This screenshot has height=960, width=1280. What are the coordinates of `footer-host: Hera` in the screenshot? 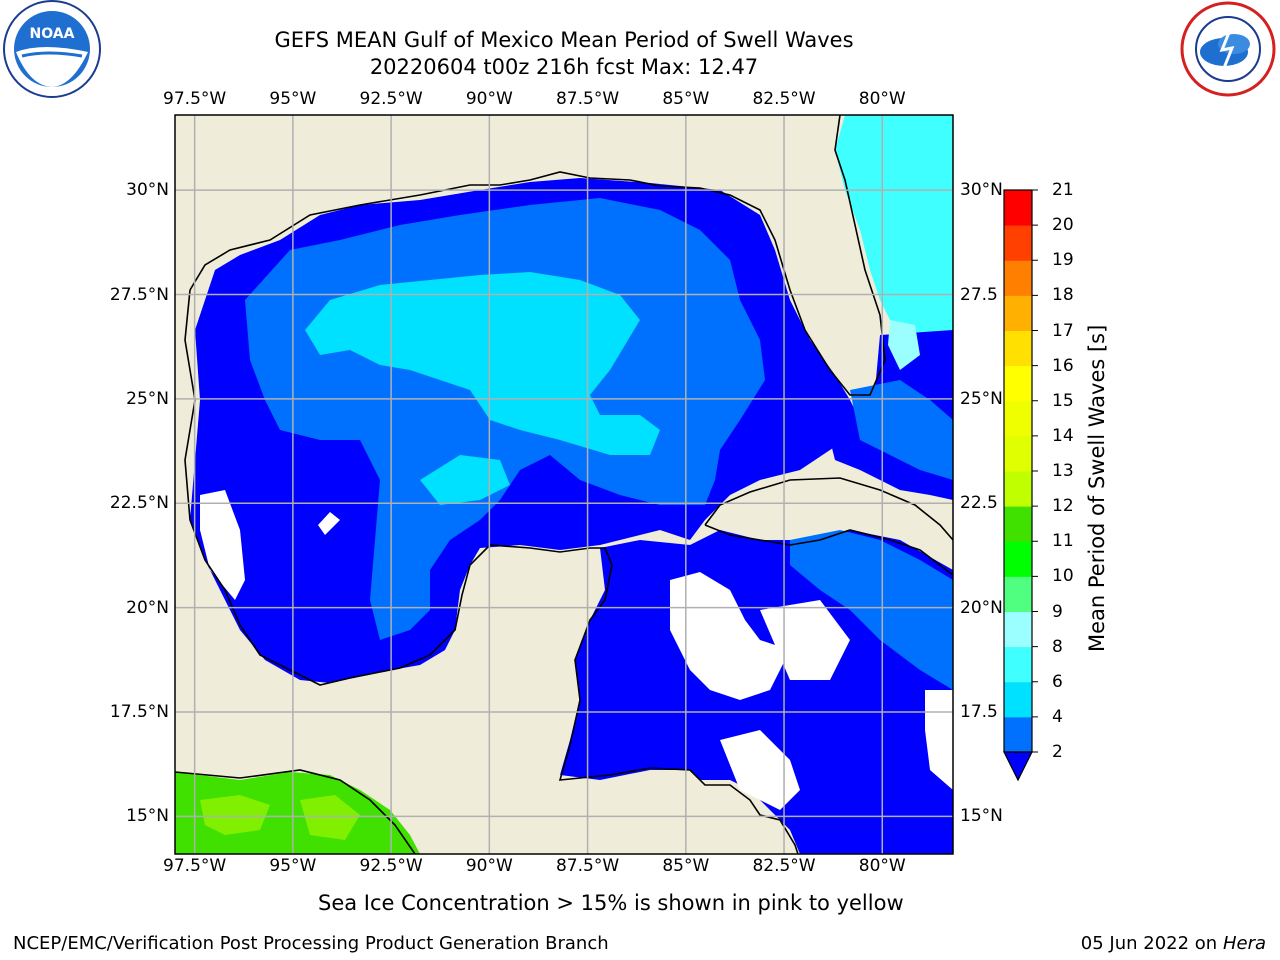 It's located at (1244, 943).